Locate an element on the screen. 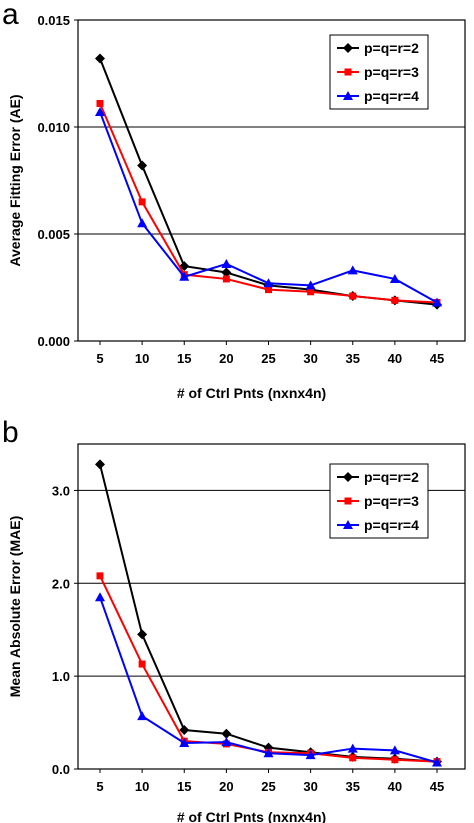 The image size is (474, 823). y-tick-label: 2.0 is located at coordinates (61, 583).